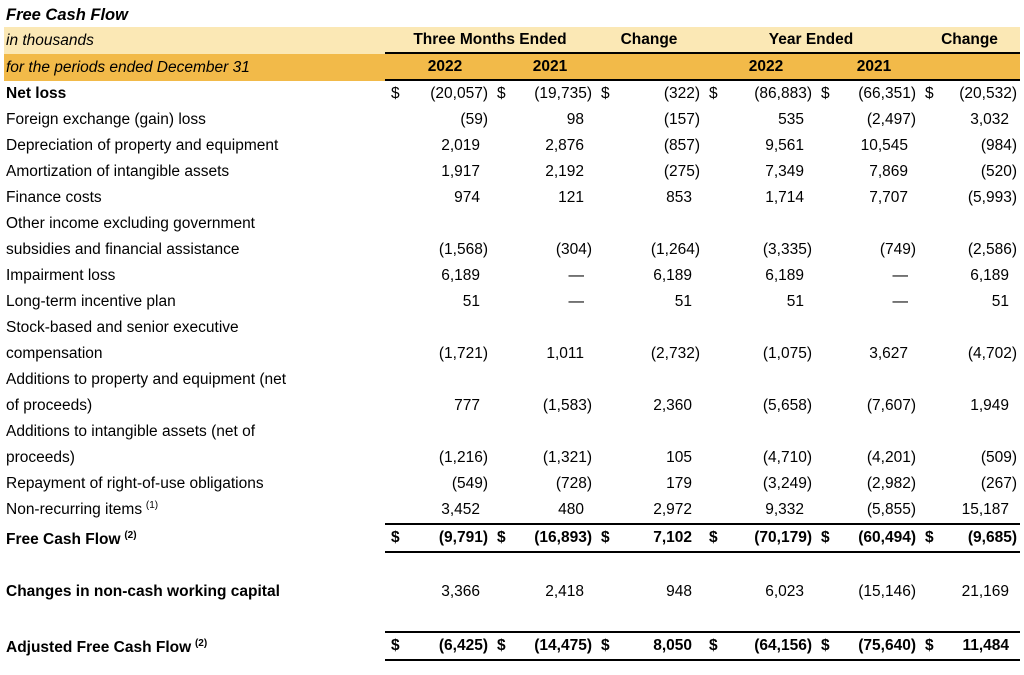 This screenshot has height=675, width=1024. What do you see at coordinates (867, 94) in the screenshot?
I see `value-cell: $ (66,351)` at bounding box center [867, 94].